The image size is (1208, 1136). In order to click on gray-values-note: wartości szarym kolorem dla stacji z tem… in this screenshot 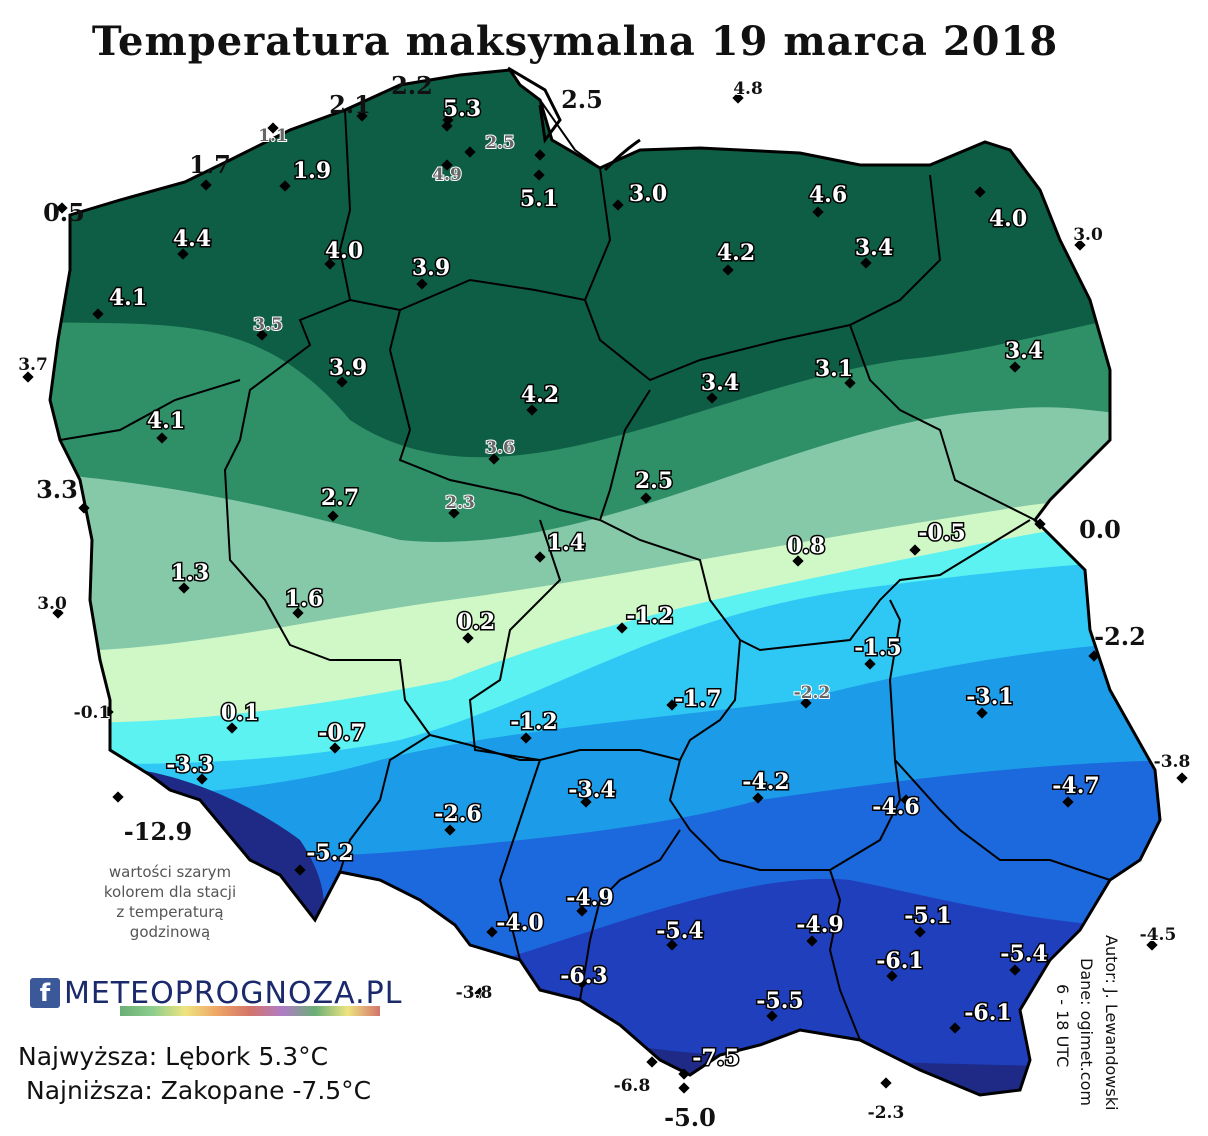, I will do `click(170, 902)`.